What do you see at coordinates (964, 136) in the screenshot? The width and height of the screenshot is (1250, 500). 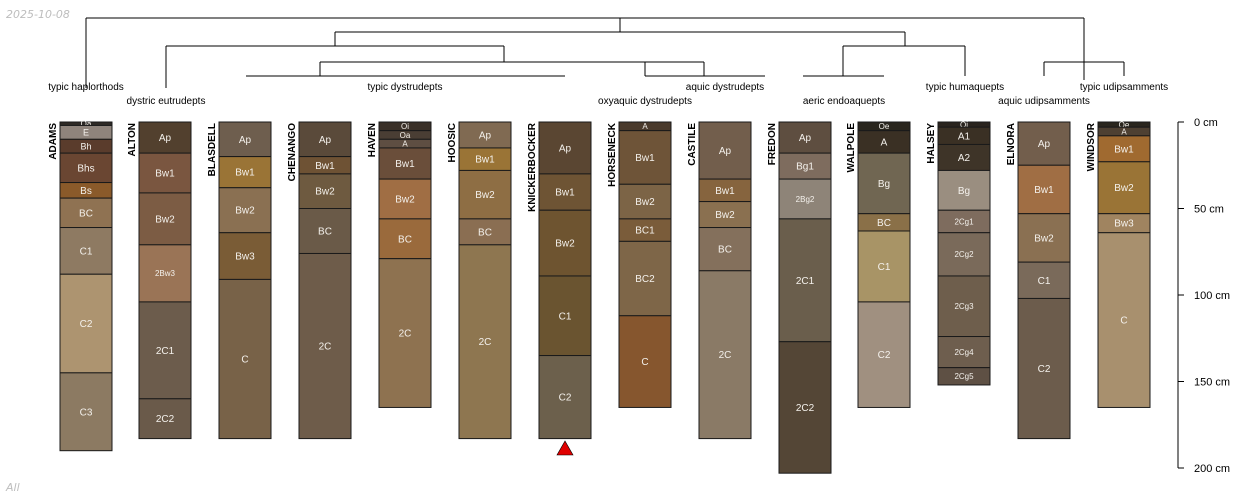 I see `horizon-label: A1` at bounding box center [964, 136].